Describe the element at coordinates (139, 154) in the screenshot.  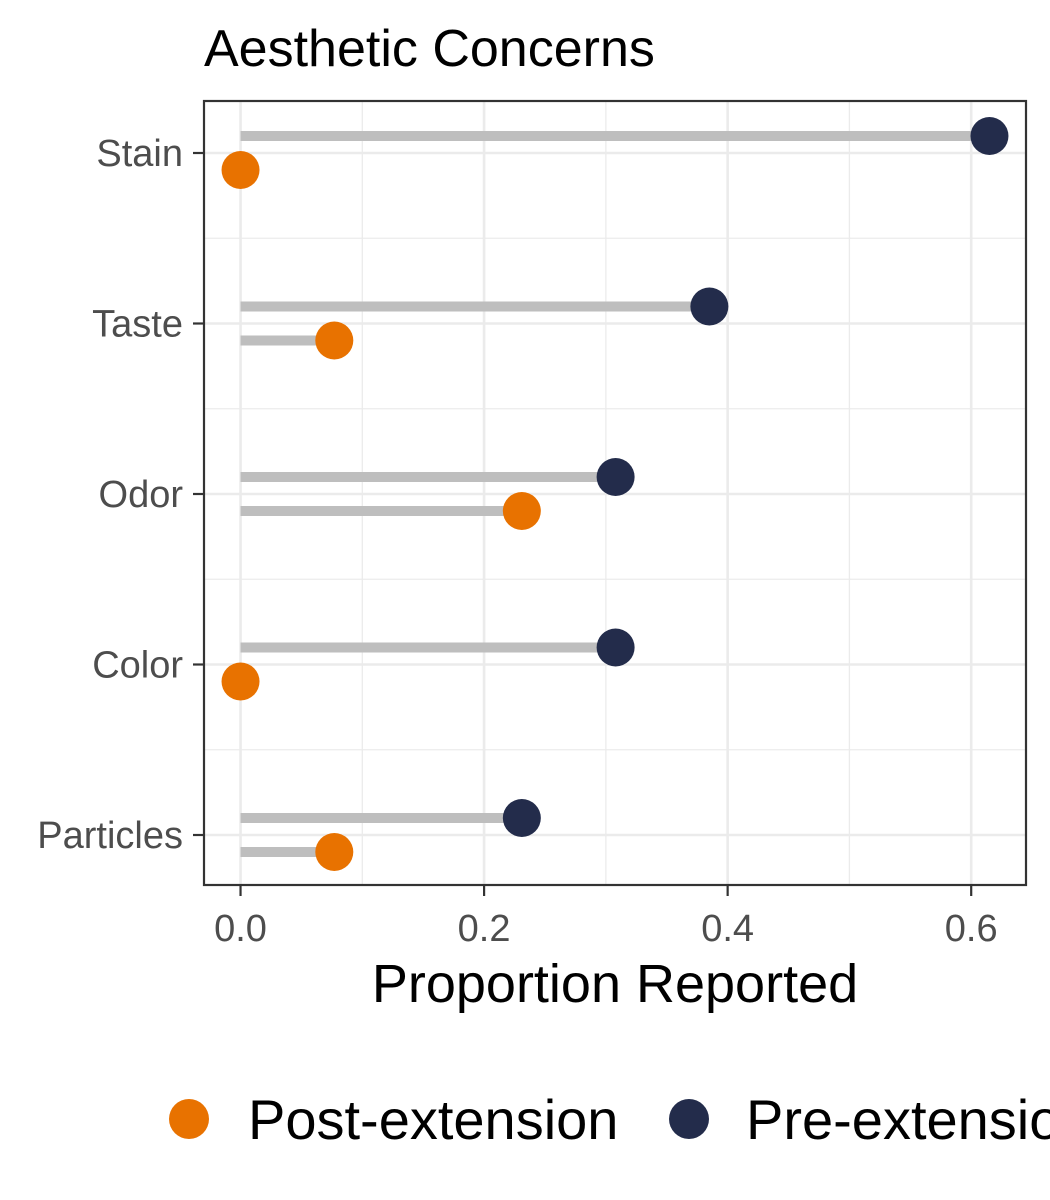
I see `y-tick-label: Stain` at that location.